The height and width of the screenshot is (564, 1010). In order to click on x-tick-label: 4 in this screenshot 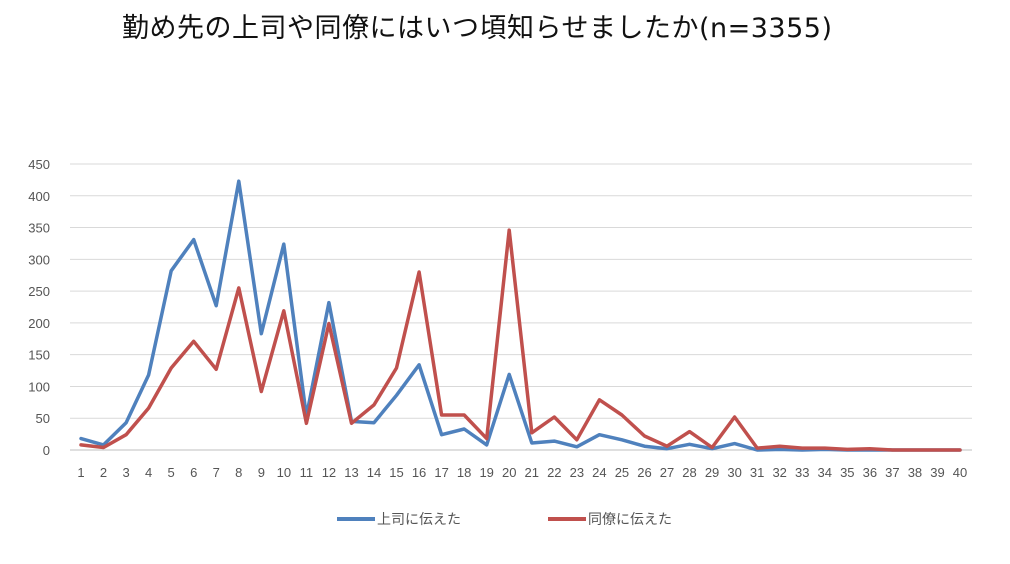, I will do `click(148, 472)`.